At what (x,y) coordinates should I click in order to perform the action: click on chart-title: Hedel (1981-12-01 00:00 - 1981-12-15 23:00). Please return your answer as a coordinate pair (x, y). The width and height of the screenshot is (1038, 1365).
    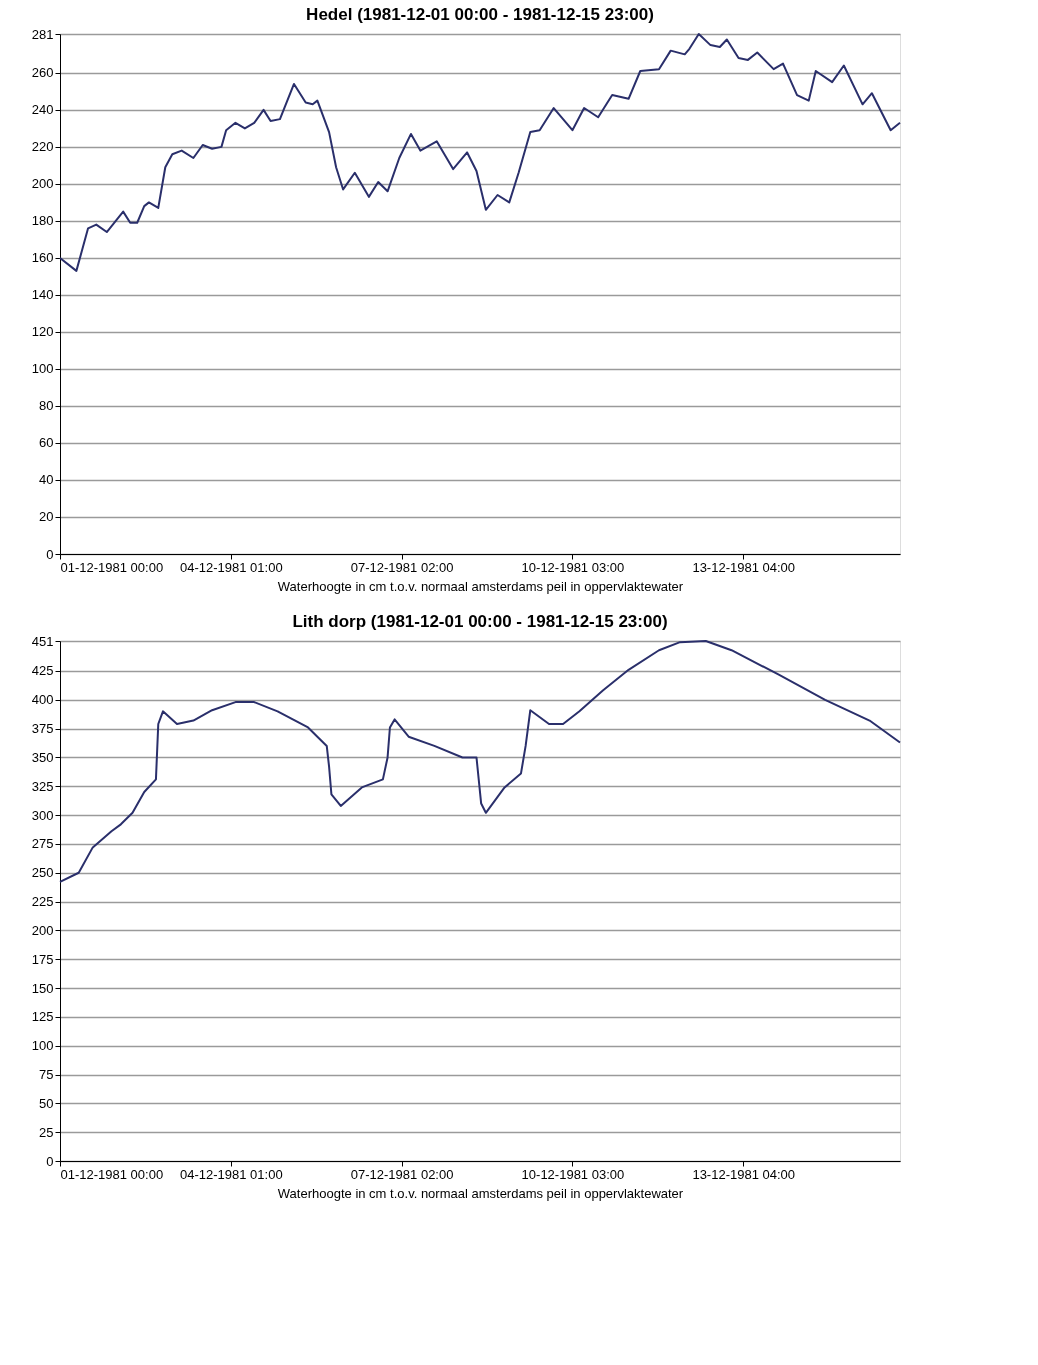
    Looking at the image, I should click on (480, 14).